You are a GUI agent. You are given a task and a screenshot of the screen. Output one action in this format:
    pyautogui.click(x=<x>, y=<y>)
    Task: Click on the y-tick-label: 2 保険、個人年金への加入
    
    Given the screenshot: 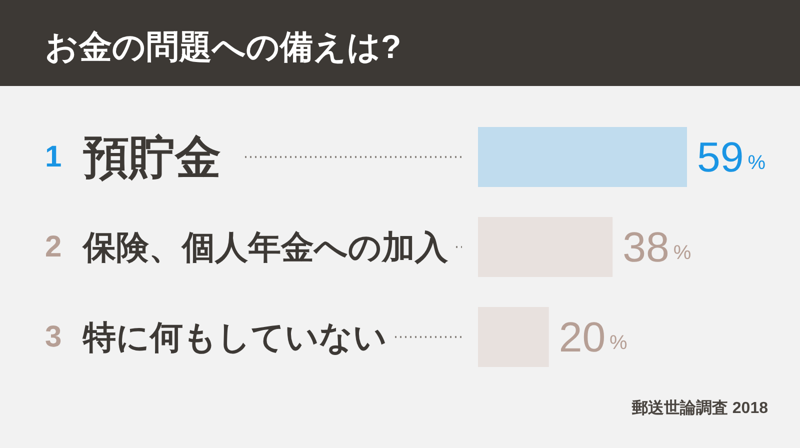 What is the action you would take?
    pyautogui.click(x=247, y=247)
    